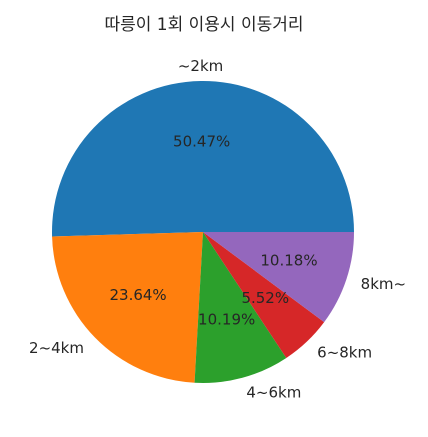 The width and height of the screenshot is (428, 437). I want to click on slice-percent-4to-6km: 10.19%, so click(226, 319).